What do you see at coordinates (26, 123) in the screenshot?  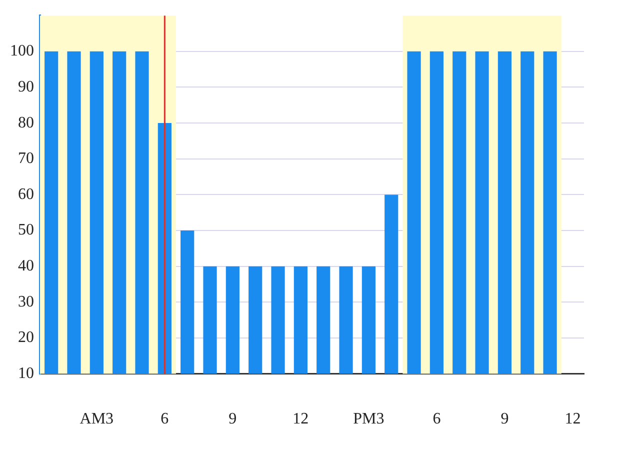 I see `y-tick-label: 80` at bounding box center [26, 123].